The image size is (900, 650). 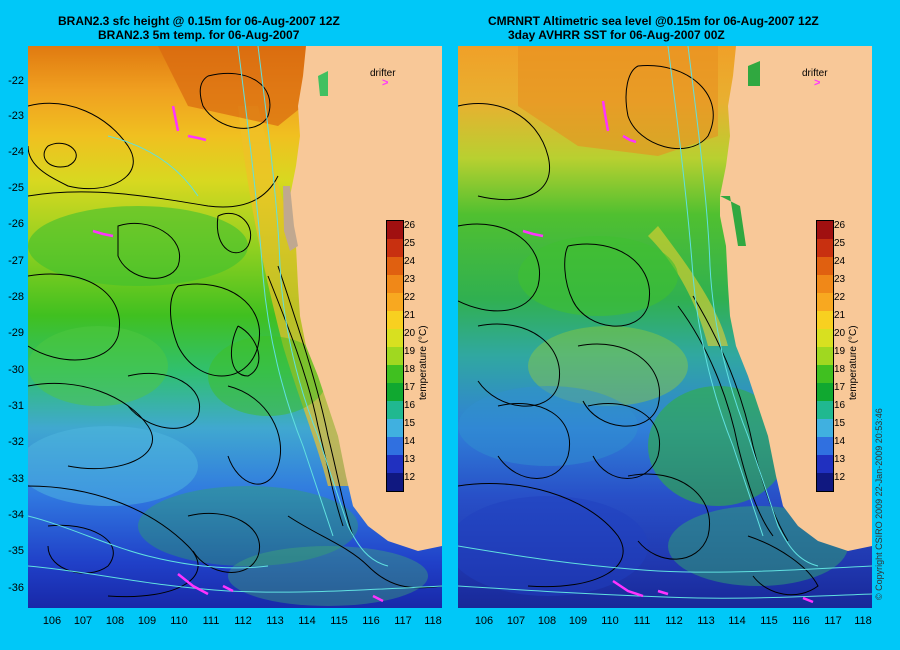 What do you see at coordinates (16, 515) in the screenshot?
I see `lat-label: -34` at bounding box center [16, 515].